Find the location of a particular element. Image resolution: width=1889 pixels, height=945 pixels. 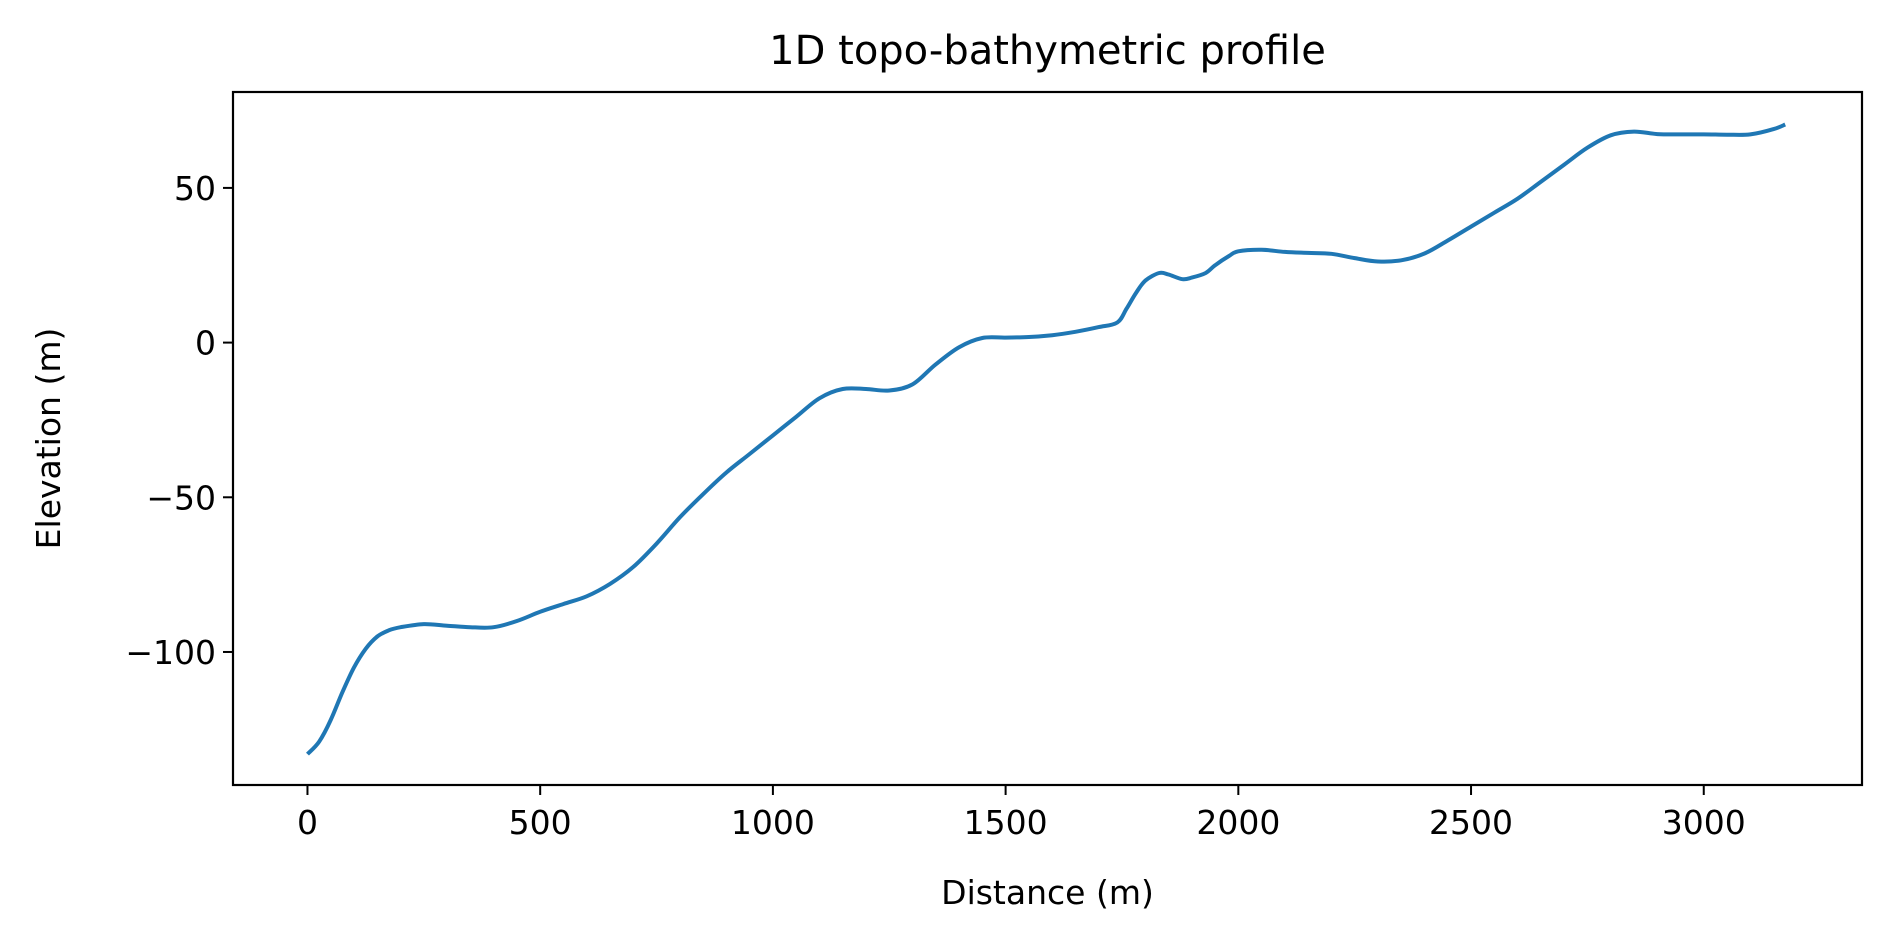

x-axis: 0 500 1000 1500 2000 2500 3000 is located at coordinates (1021, 813).